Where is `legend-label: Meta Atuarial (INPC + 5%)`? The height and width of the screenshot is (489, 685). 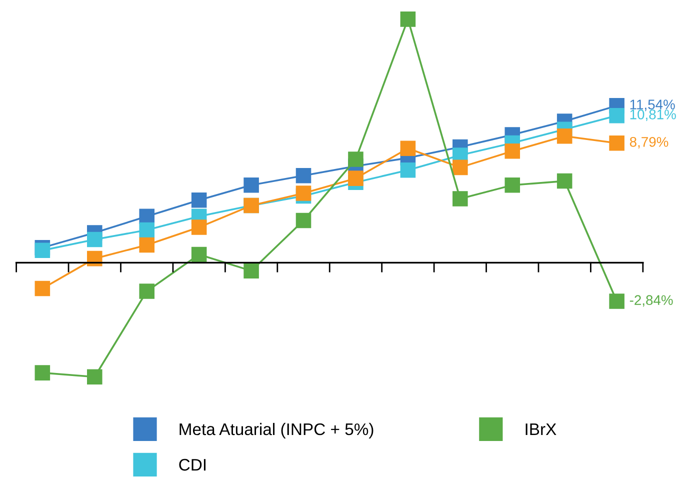 legend-label: Meta Atuarial (INPC + 5%) is located at coordinates (277, 430).